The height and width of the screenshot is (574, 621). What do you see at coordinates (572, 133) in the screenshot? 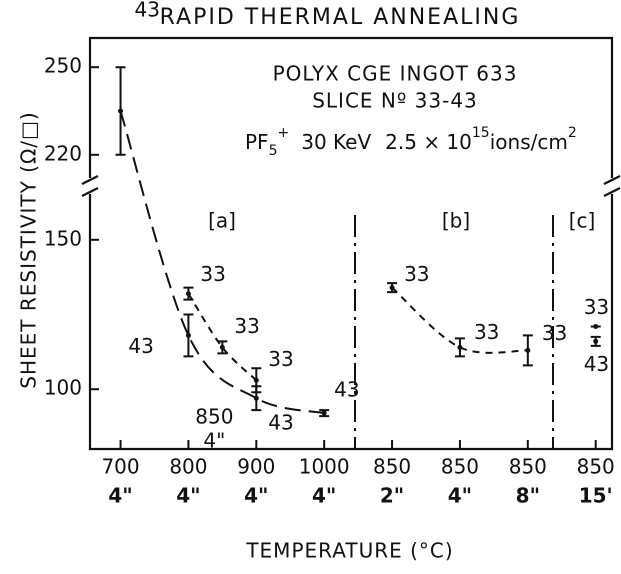
I see `unit-exp: 2` at bounding box center [572, 133].